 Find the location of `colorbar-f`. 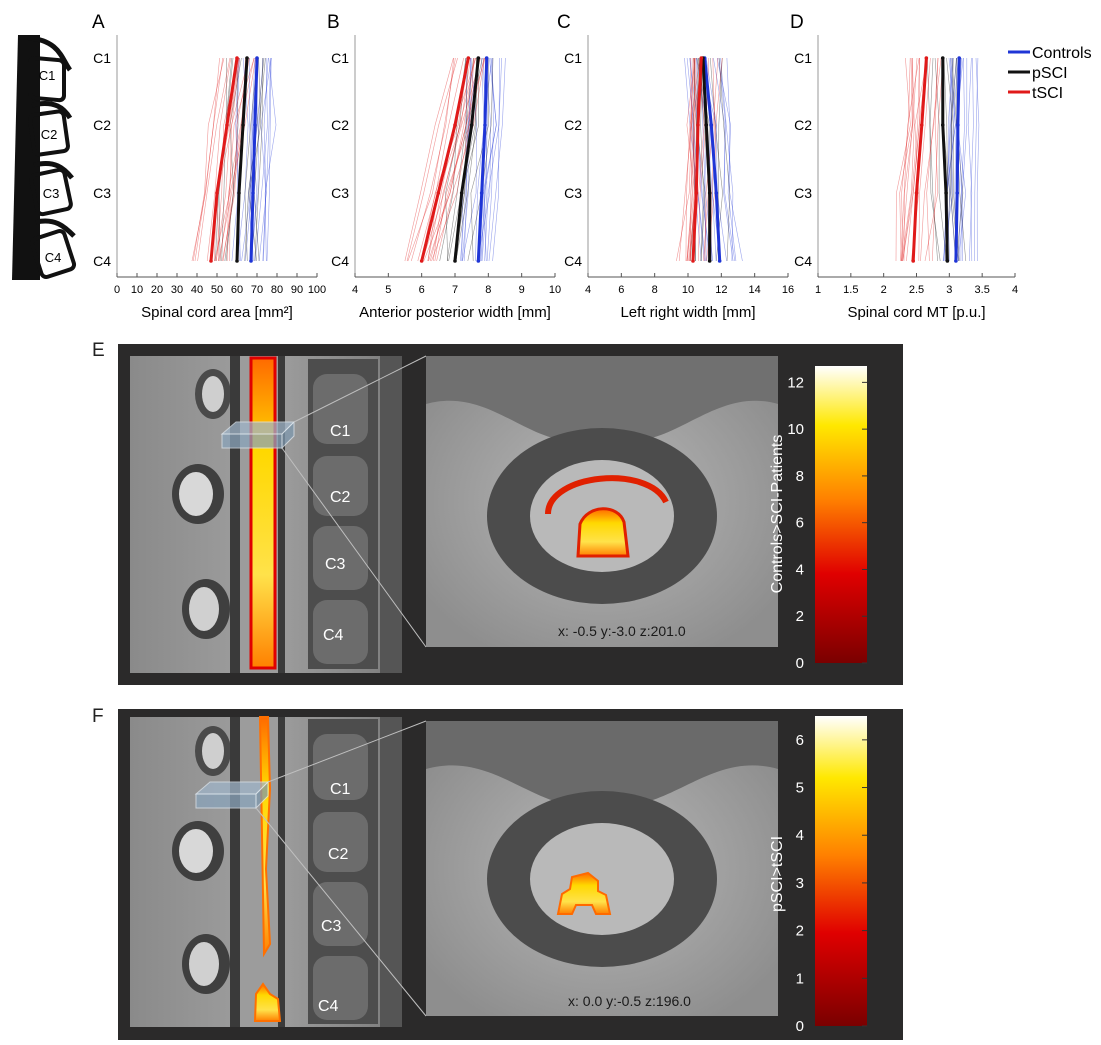

colorbar-f is located at coordinates (841, 871).